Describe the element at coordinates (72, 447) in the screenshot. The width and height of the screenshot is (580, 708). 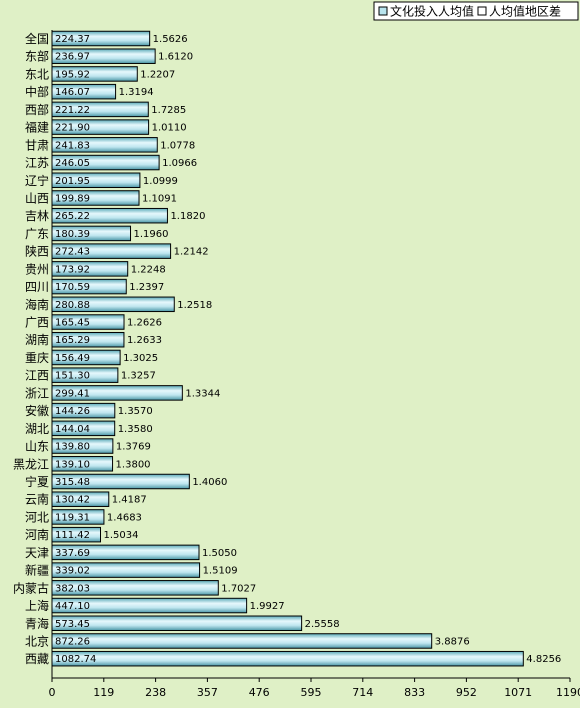
I see `bar-value-label: 139.80` at that location.